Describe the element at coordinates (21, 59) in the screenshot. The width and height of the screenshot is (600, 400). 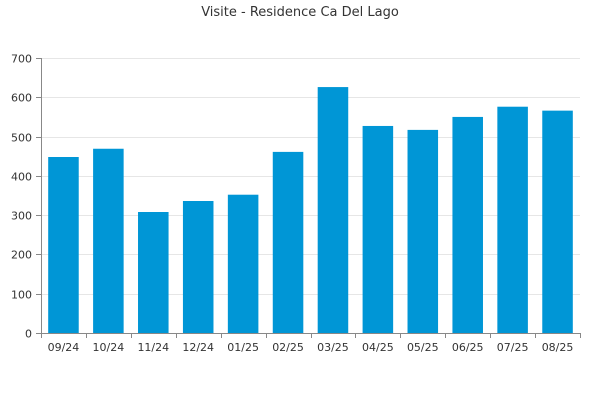
I see `y-tick-label: 700` at that location.